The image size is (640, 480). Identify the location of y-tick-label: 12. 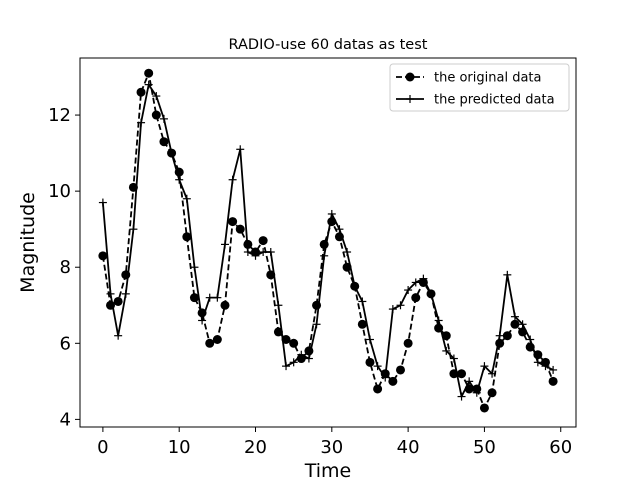
(59, 115).